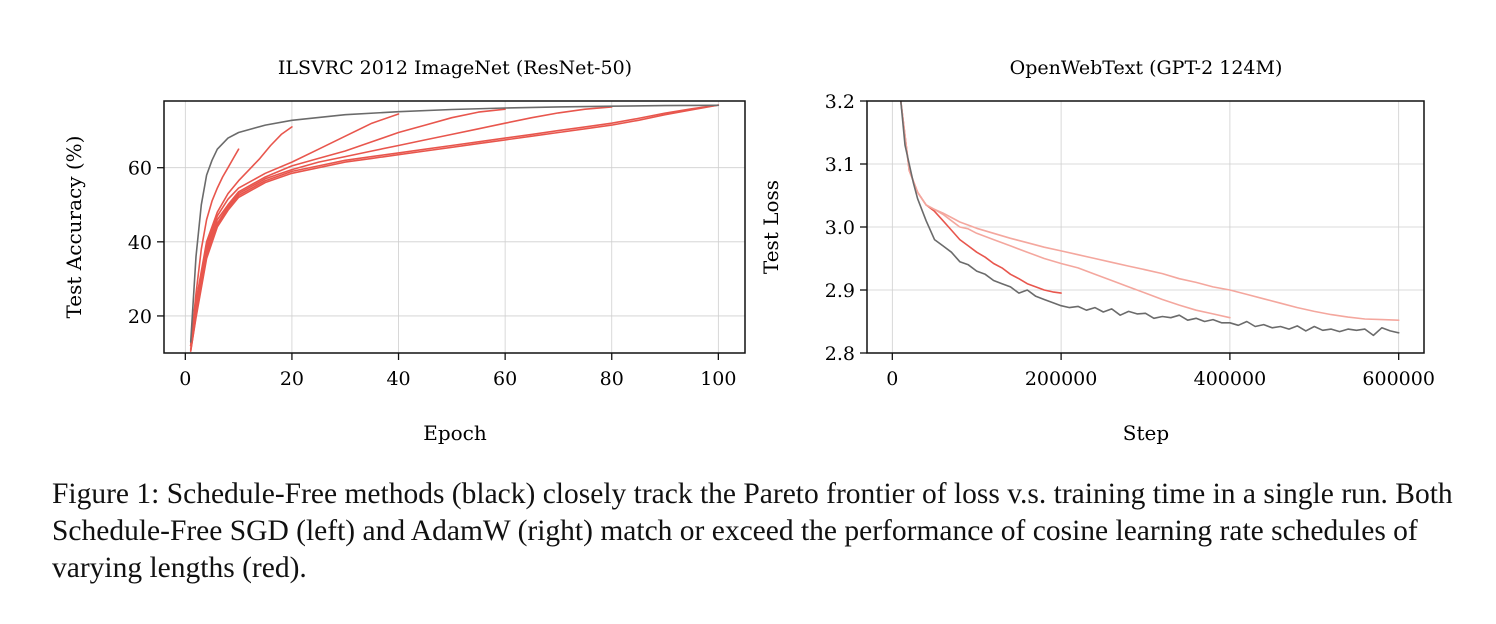 Image resolution: width=1496 pixels, height=624 pixels. Describe the element at coordinates (612, 379) in the screenshot. I see `x-tick-label: 80` at that location.